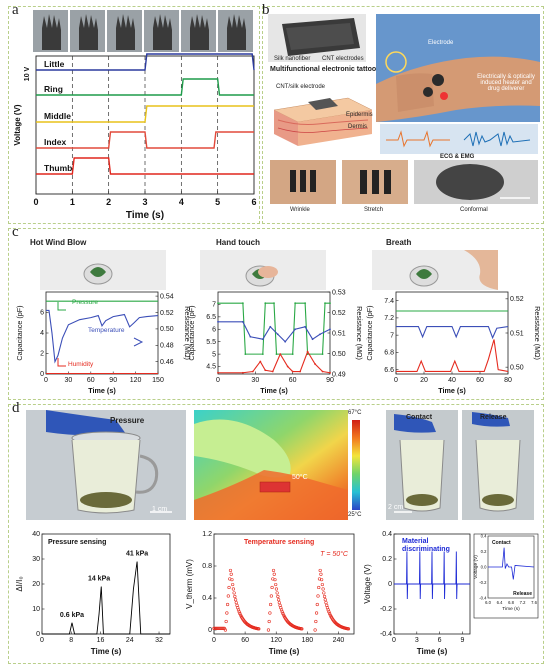  What do you see at coordinates (498, 465) in the screenshot?
I see `release-photo` at bounding box center [498, 465].